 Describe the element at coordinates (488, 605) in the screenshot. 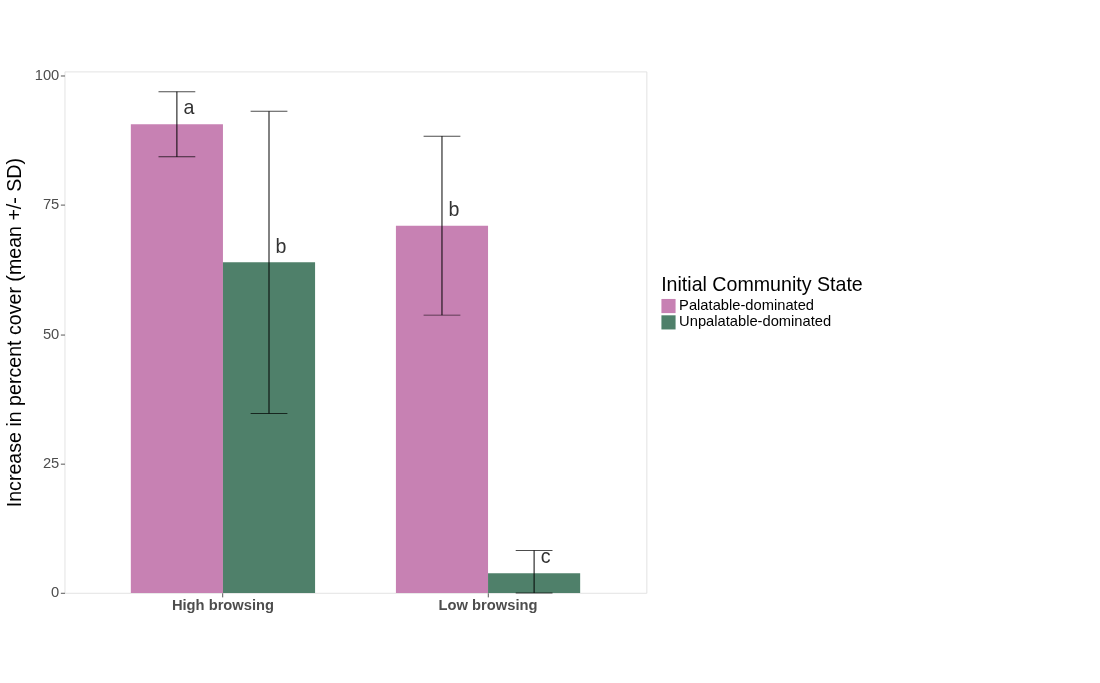

I see `x-tick-label: Low browsing` at that location.